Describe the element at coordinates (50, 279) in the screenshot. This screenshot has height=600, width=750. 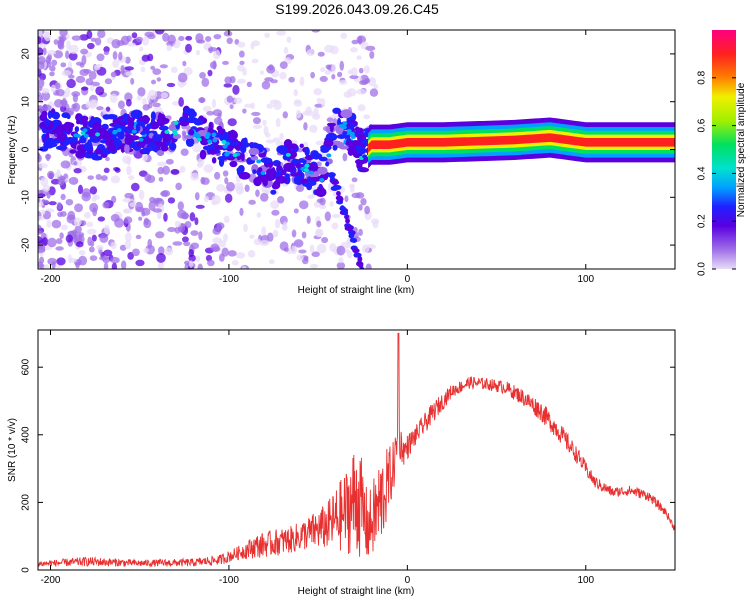
I see `x-tick-label: -200` at that location.